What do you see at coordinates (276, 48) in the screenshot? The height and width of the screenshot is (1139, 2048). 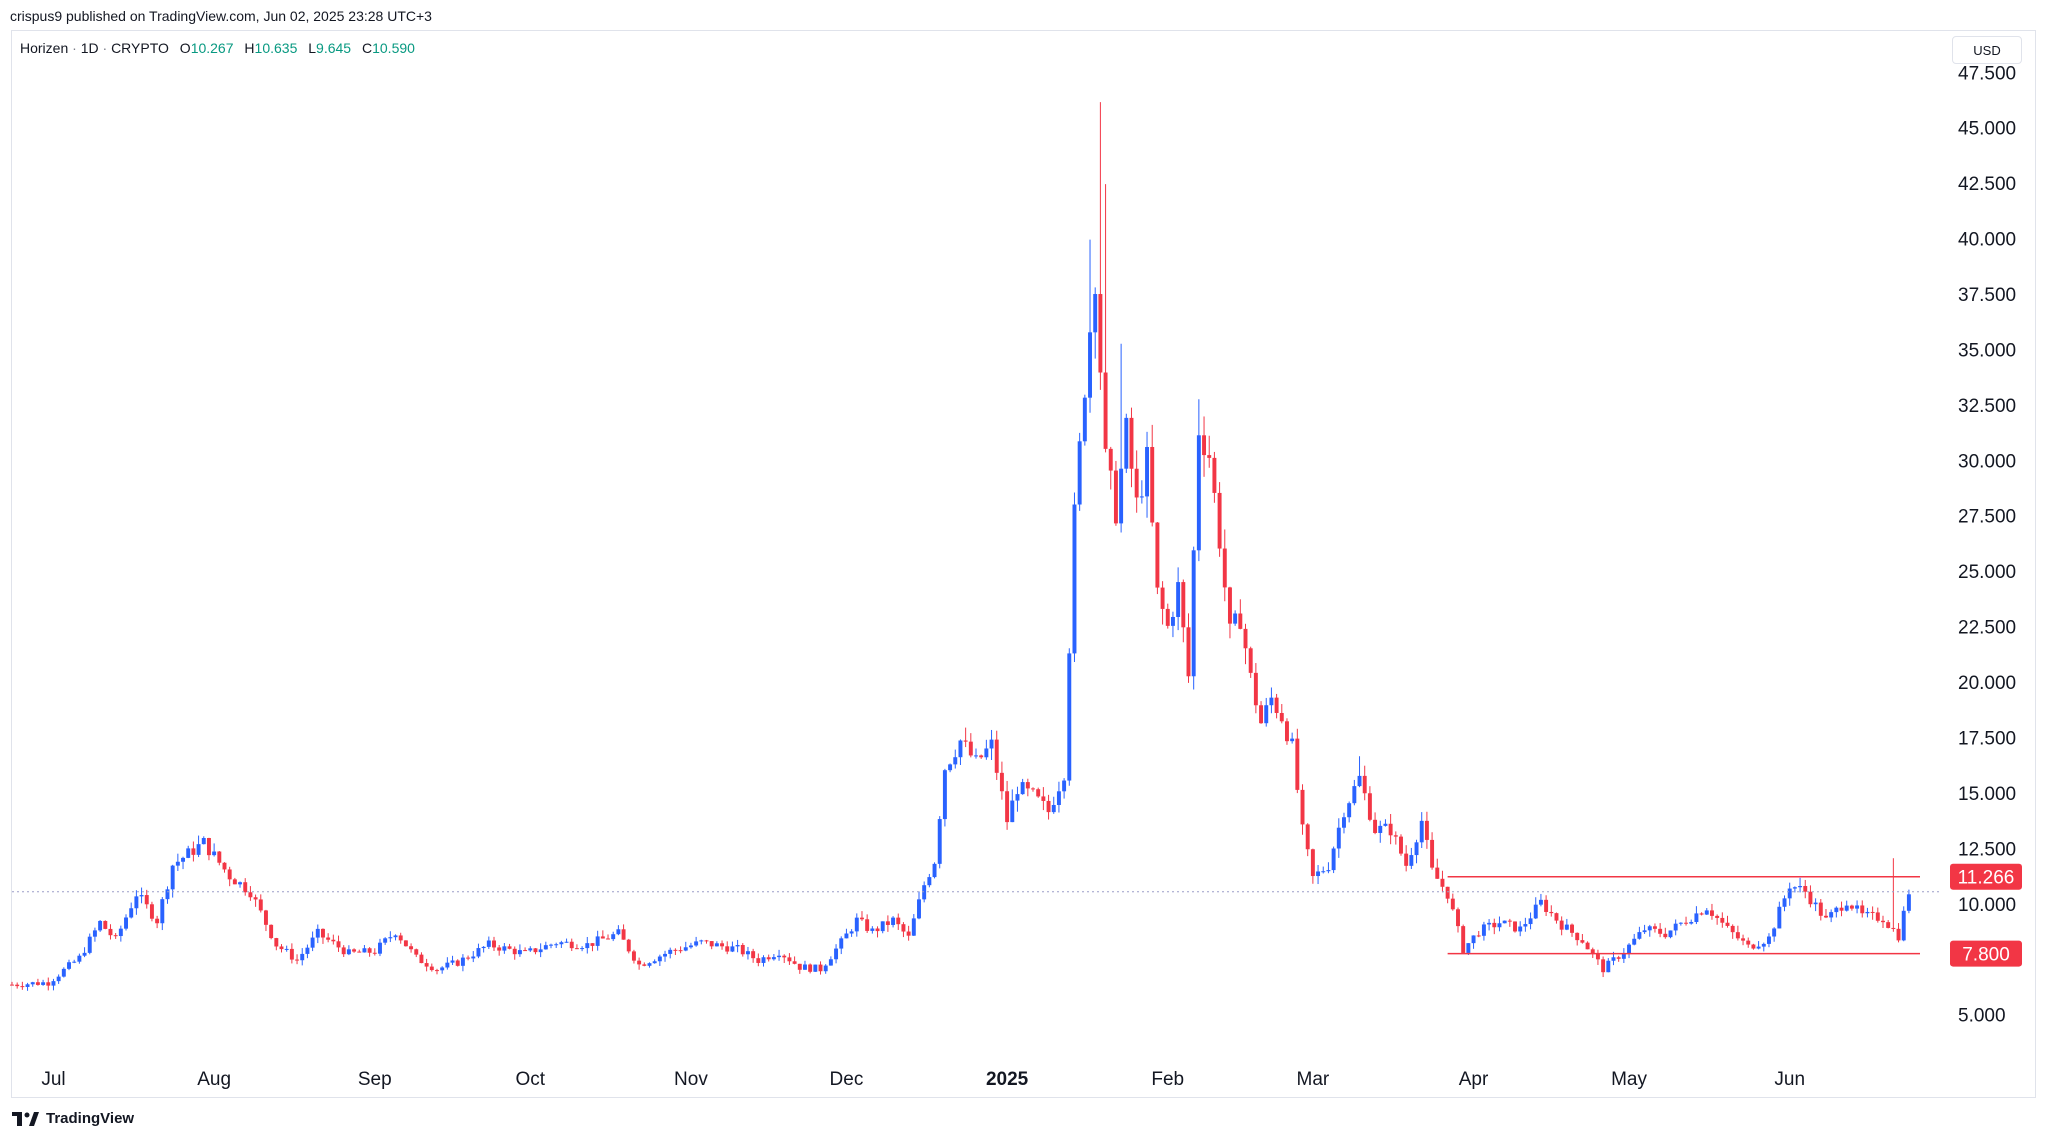 I see `high-value: 10.635` at bounding box center [276, 48].